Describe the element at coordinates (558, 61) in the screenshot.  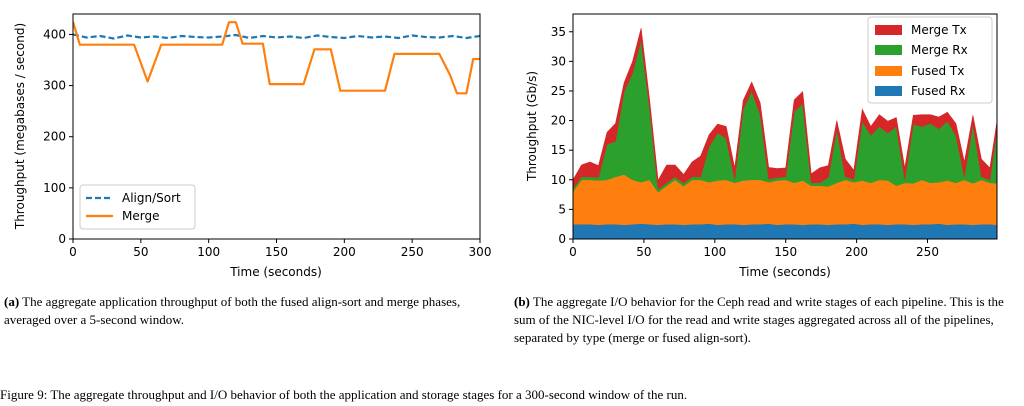
I see `y-tick-label: 30` at that location.